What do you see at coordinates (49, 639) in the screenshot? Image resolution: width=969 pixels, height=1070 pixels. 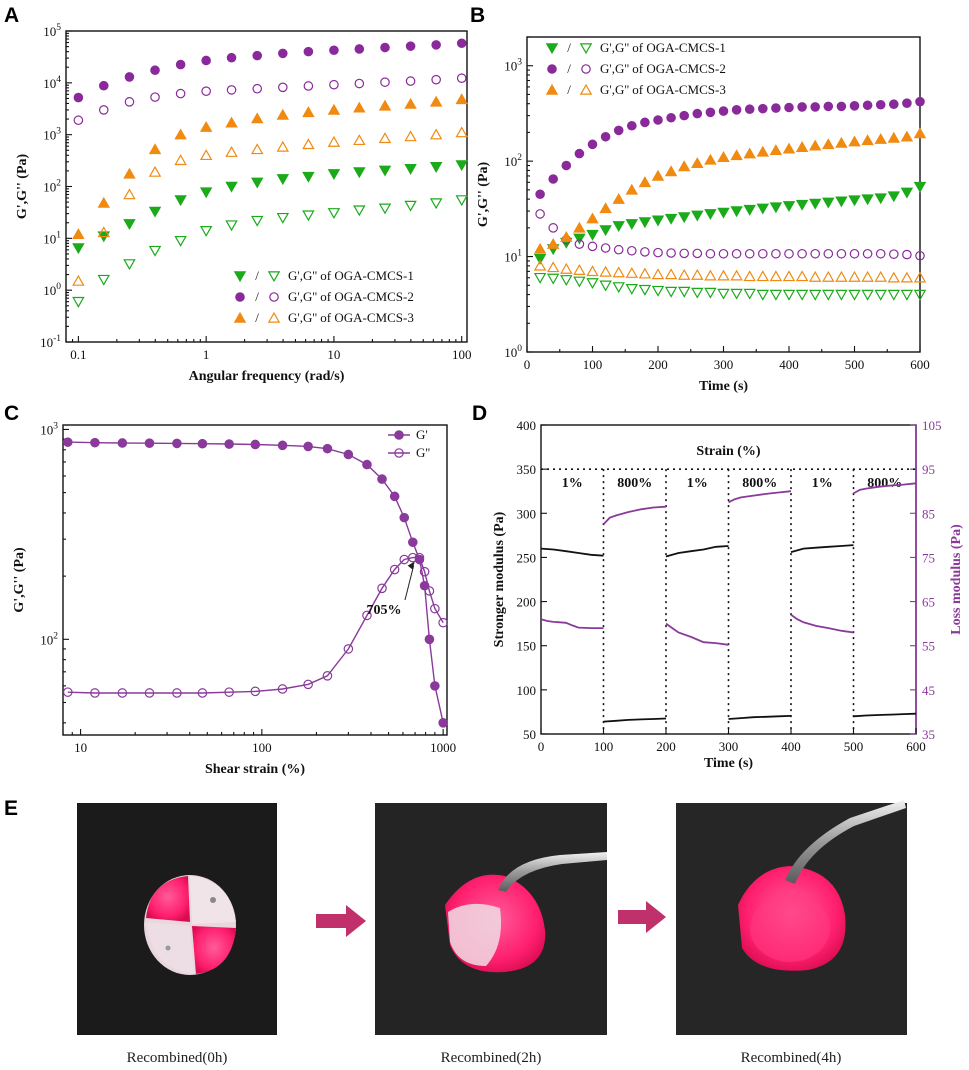 I see `y-tick-label: 10²` at bounding box center [49, 639].